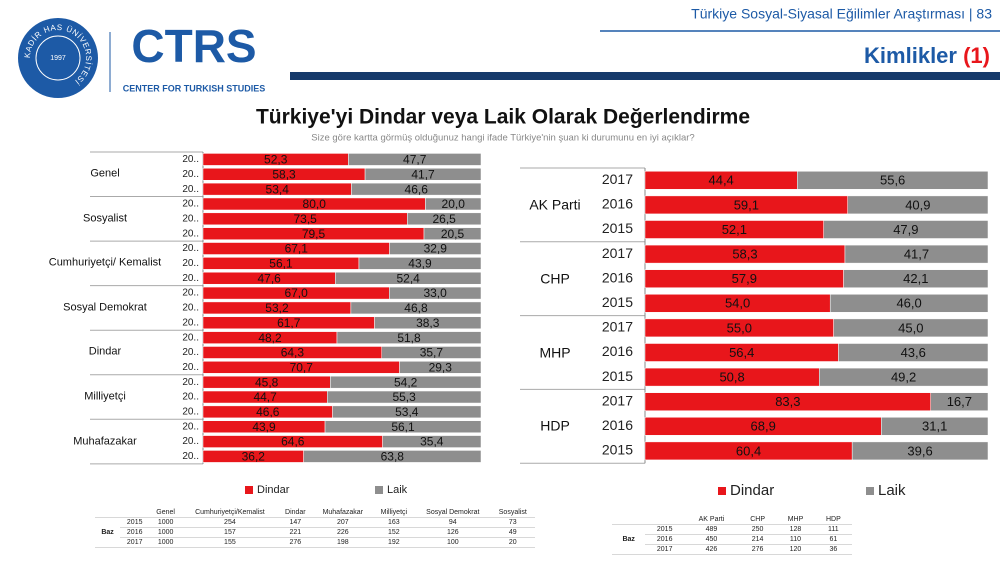 Image resolution: width=1000 pixels, height=563 pixels. What do you see at coordinates (230, 532) in the screenshot?
I see `table-cell: 157` at bounding box center [230, 532].